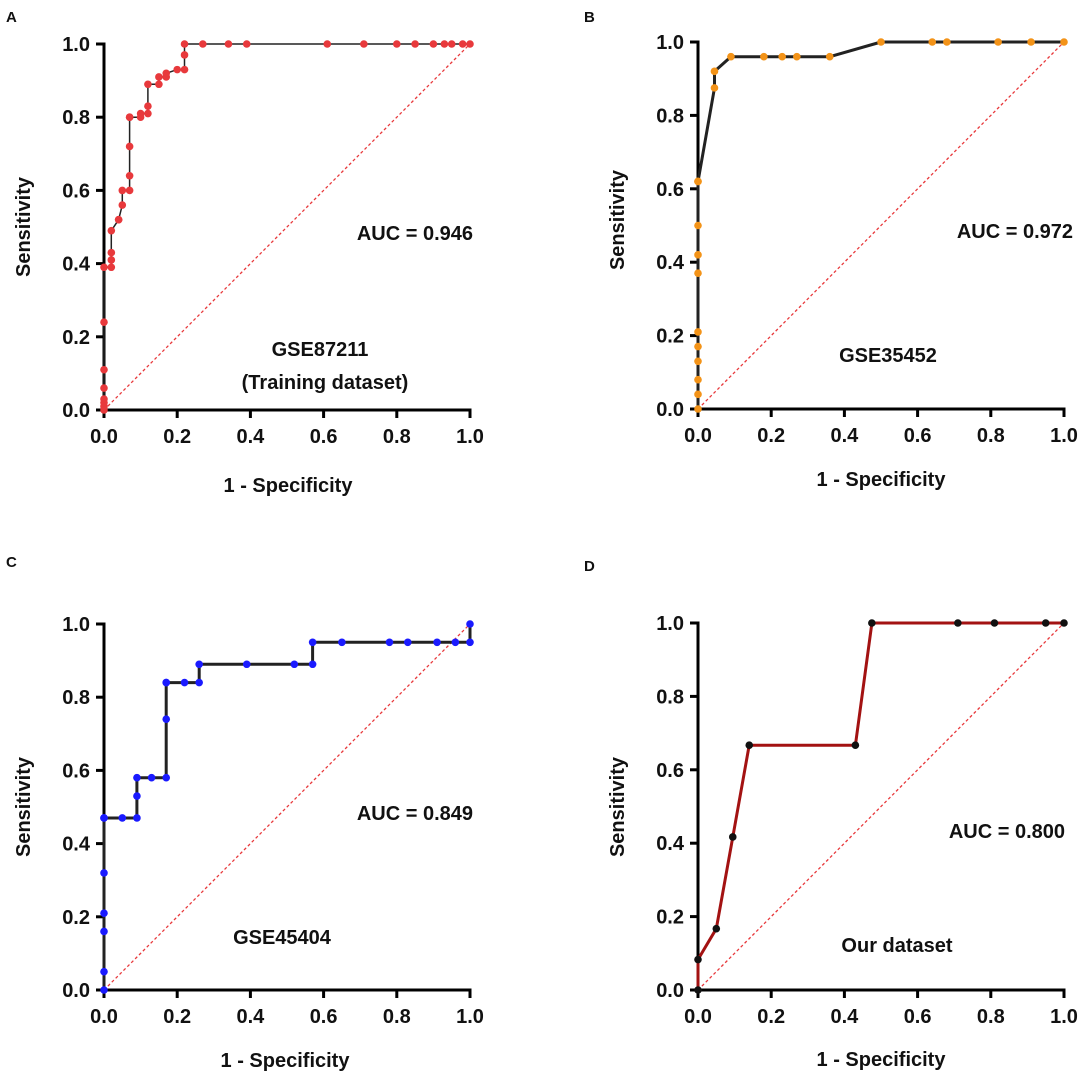  I want to click on dataset-label: (Training dataset), so click(325, 383).